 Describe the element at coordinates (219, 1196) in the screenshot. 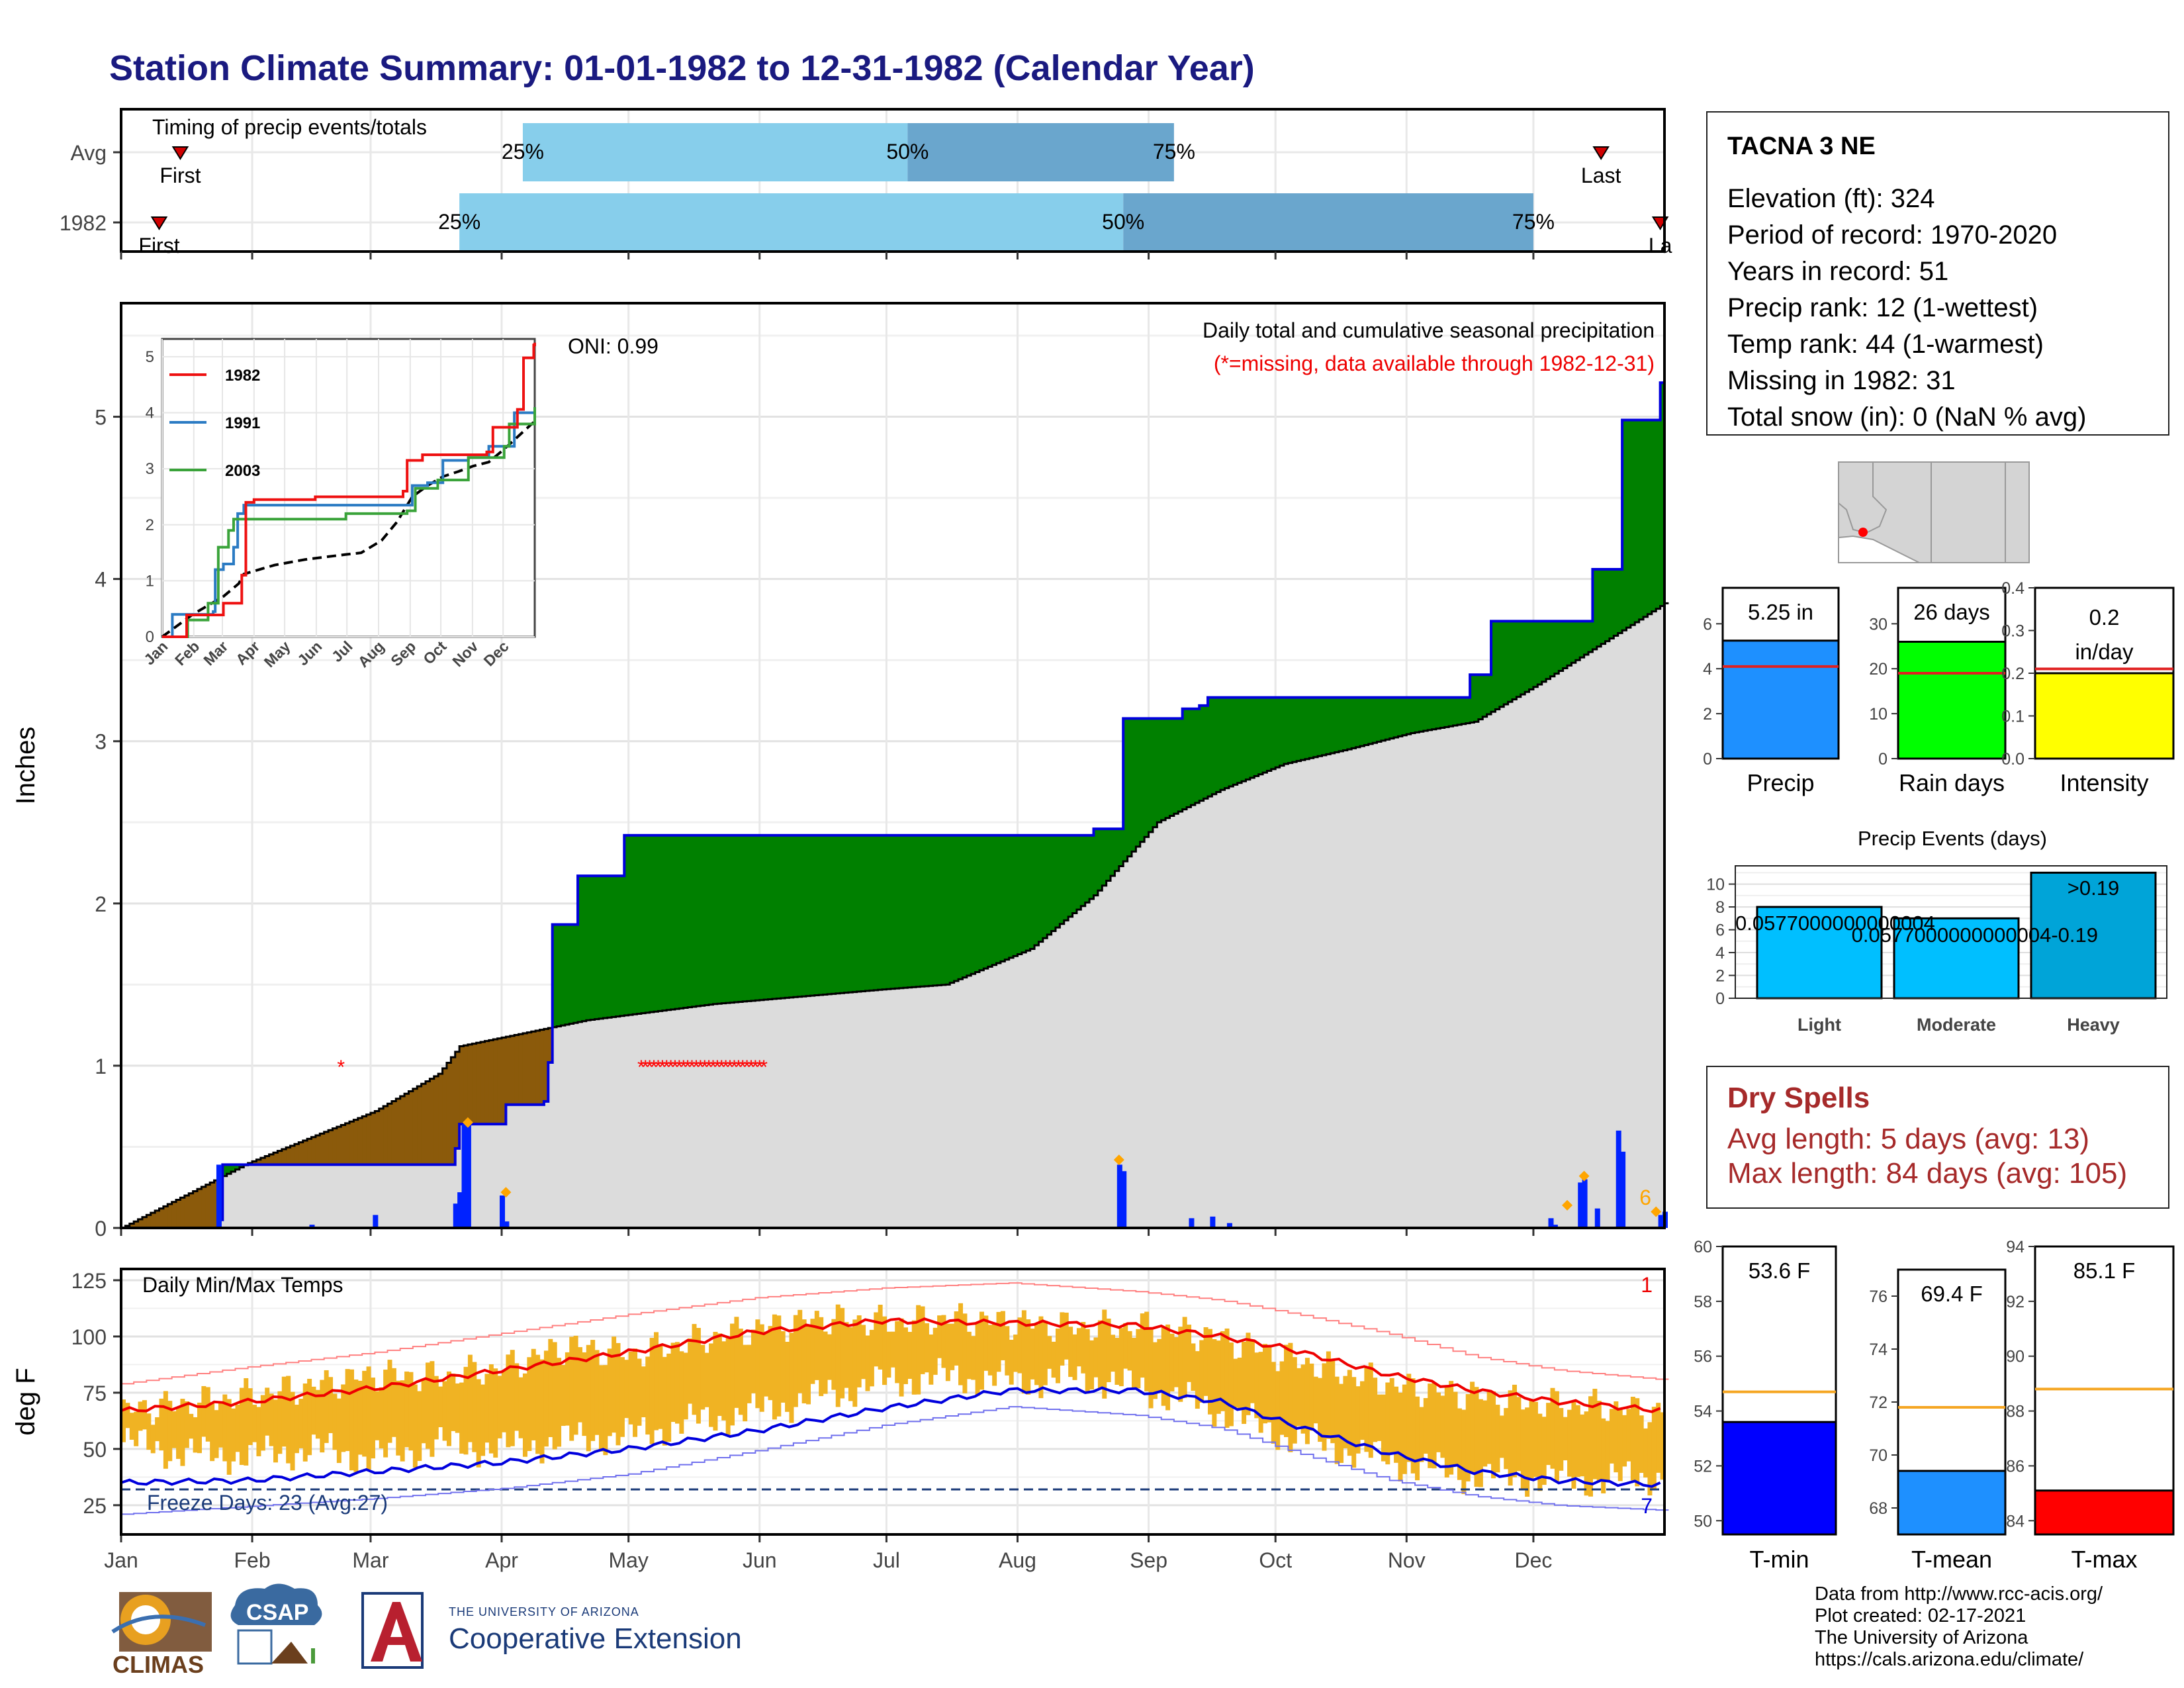

I see `daily-precip-bar` at that location.